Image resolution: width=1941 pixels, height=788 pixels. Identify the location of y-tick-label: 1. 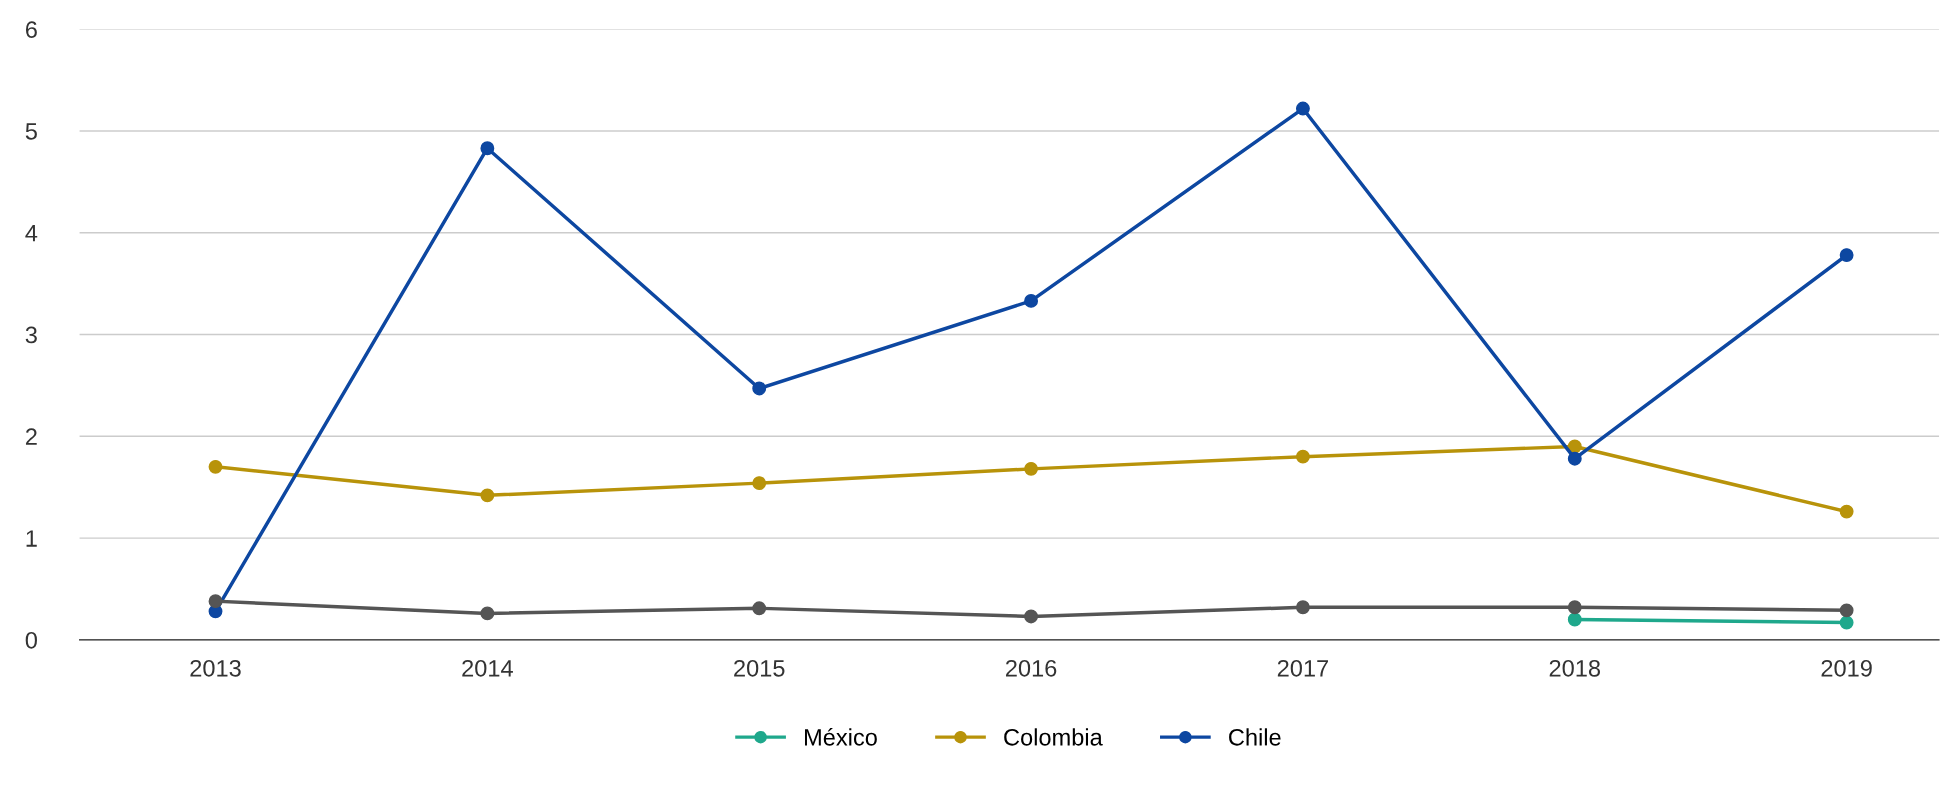
(31, 538).